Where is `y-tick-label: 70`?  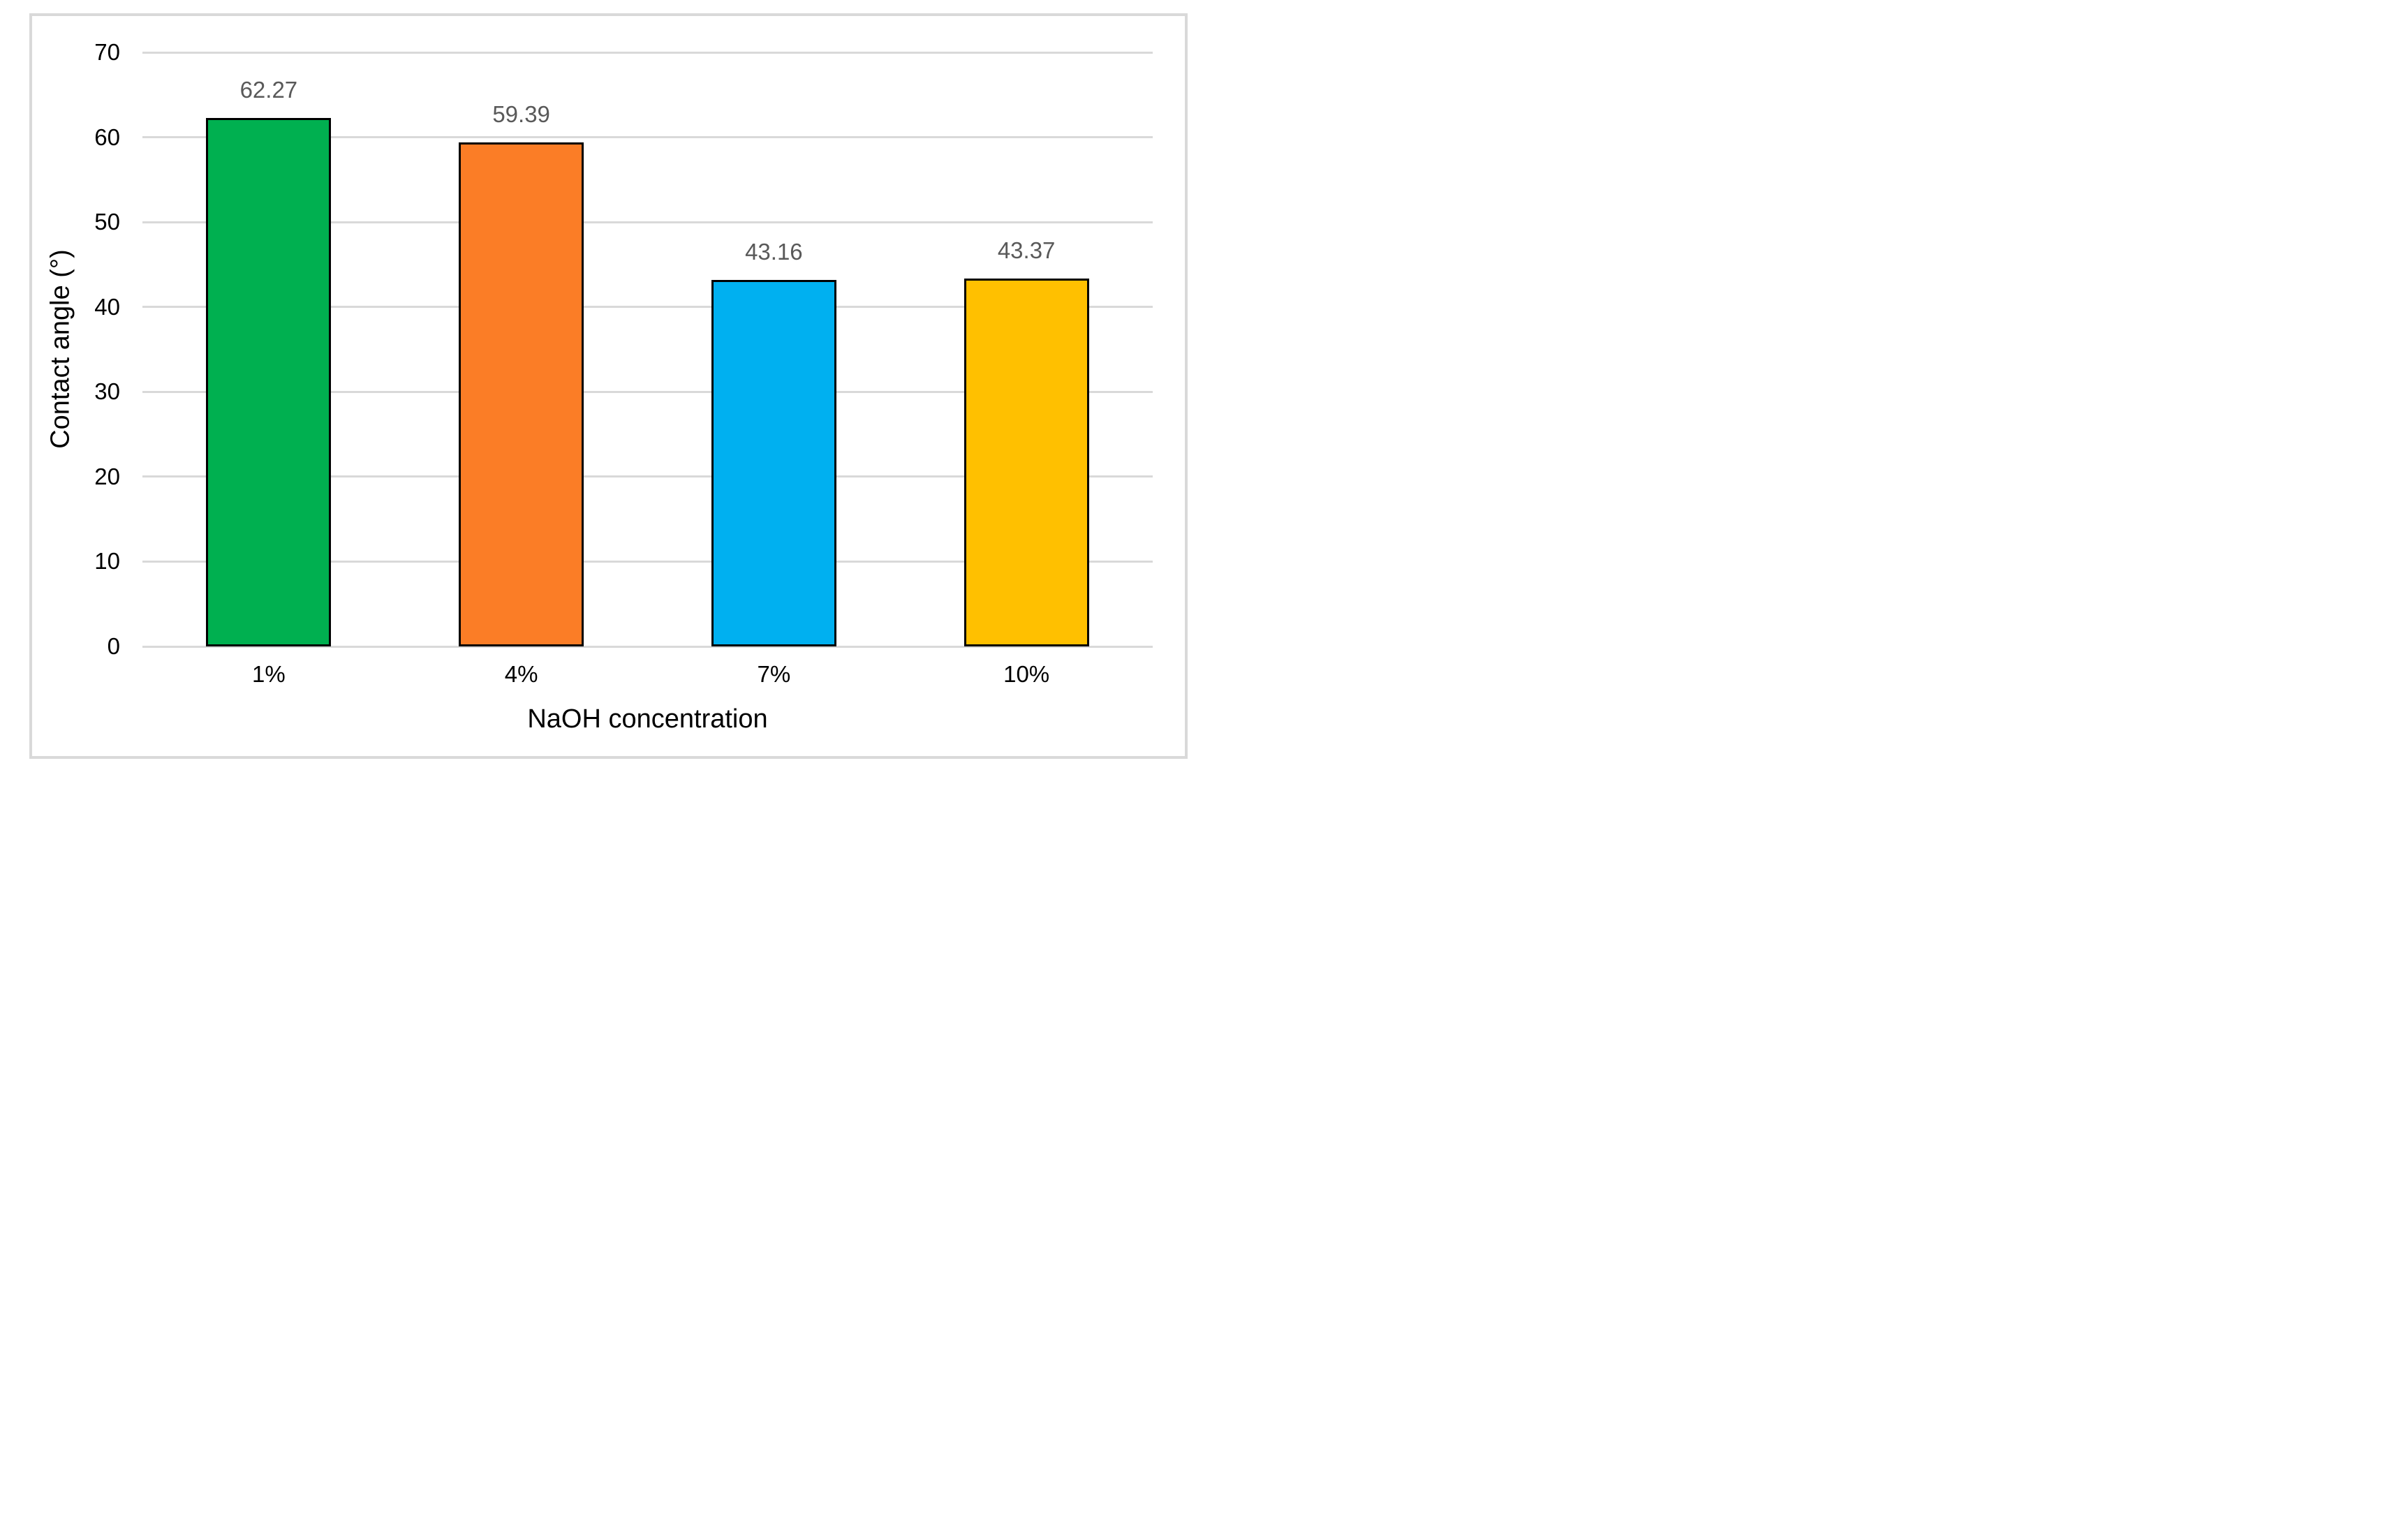
y-tick-label: 70 is located at coordinates (107, 52).